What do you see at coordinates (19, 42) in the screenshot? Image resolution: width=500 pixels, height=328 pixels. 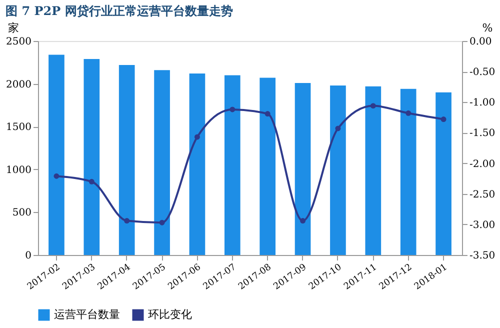 I see `y-tick-label: 2500` at bounding box center [19, 42].